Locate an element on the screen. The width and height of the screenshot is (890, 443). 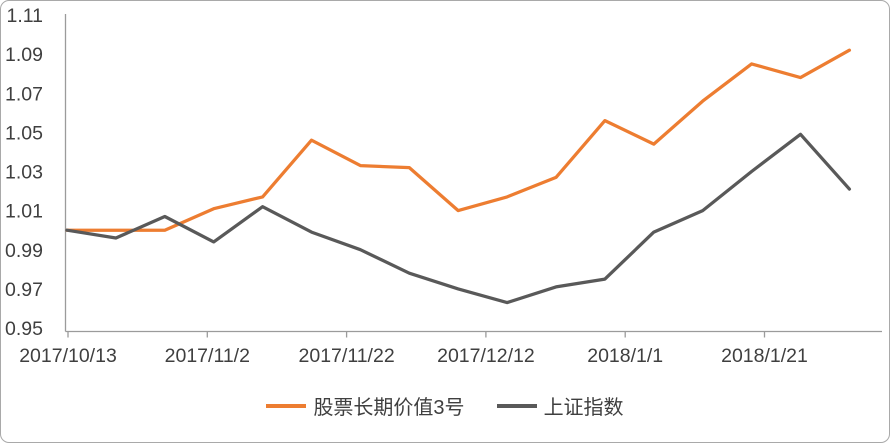
legend-line-swatch-series2 is located at coordinates (516, 405).